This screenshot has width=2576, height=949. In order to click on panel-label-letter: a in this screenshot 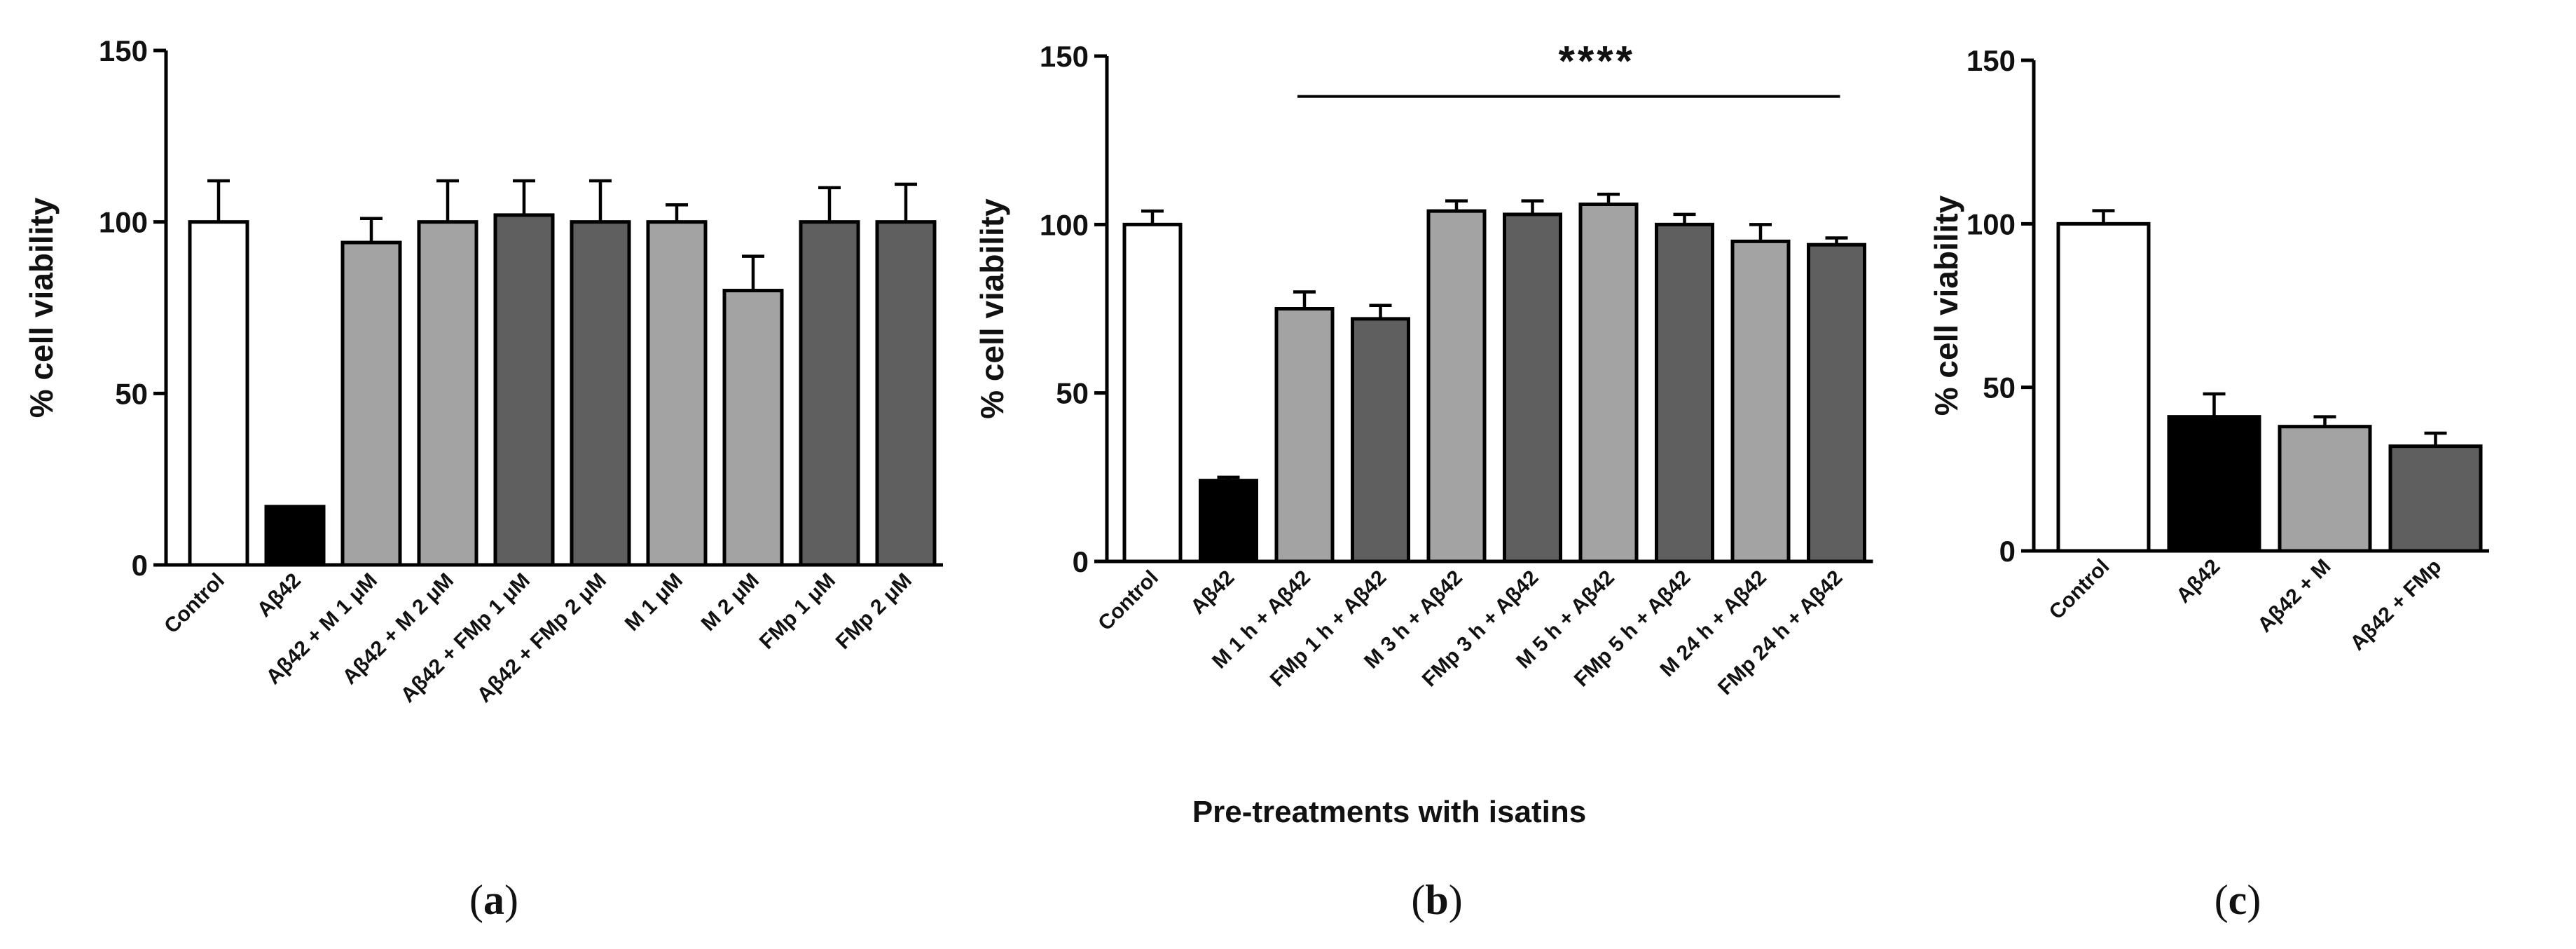, I will do `click(493, 900)`.